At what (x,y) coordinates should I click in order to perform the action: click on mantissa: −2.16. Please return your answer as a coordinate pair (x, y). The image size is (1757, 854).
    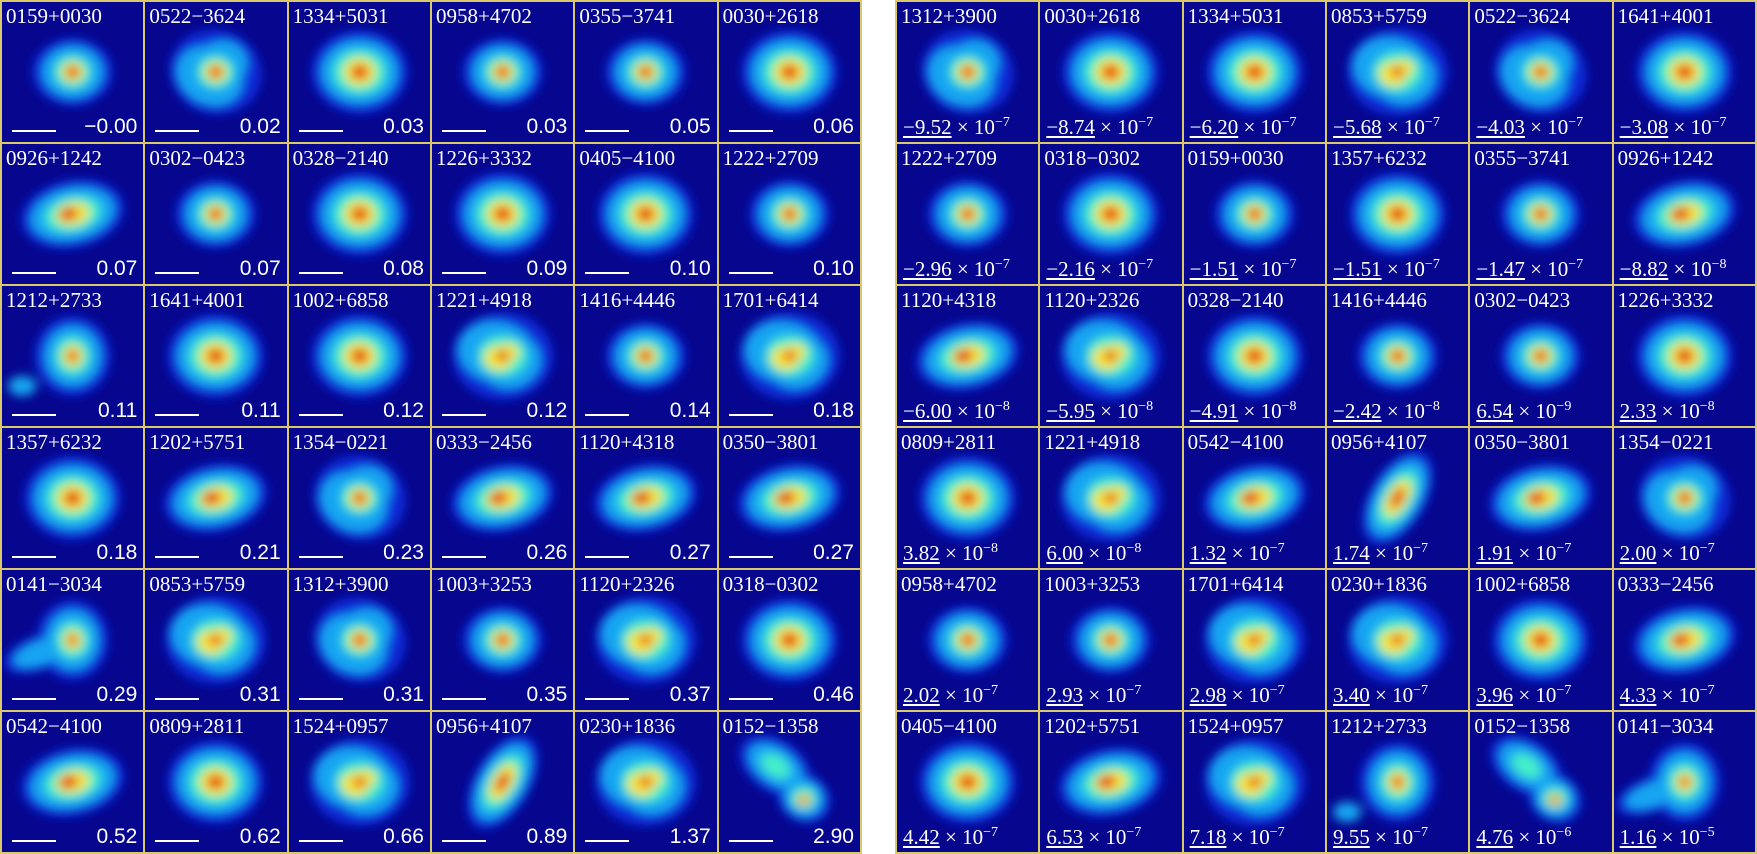
    Looking at the image, I should click on (1070, 269).